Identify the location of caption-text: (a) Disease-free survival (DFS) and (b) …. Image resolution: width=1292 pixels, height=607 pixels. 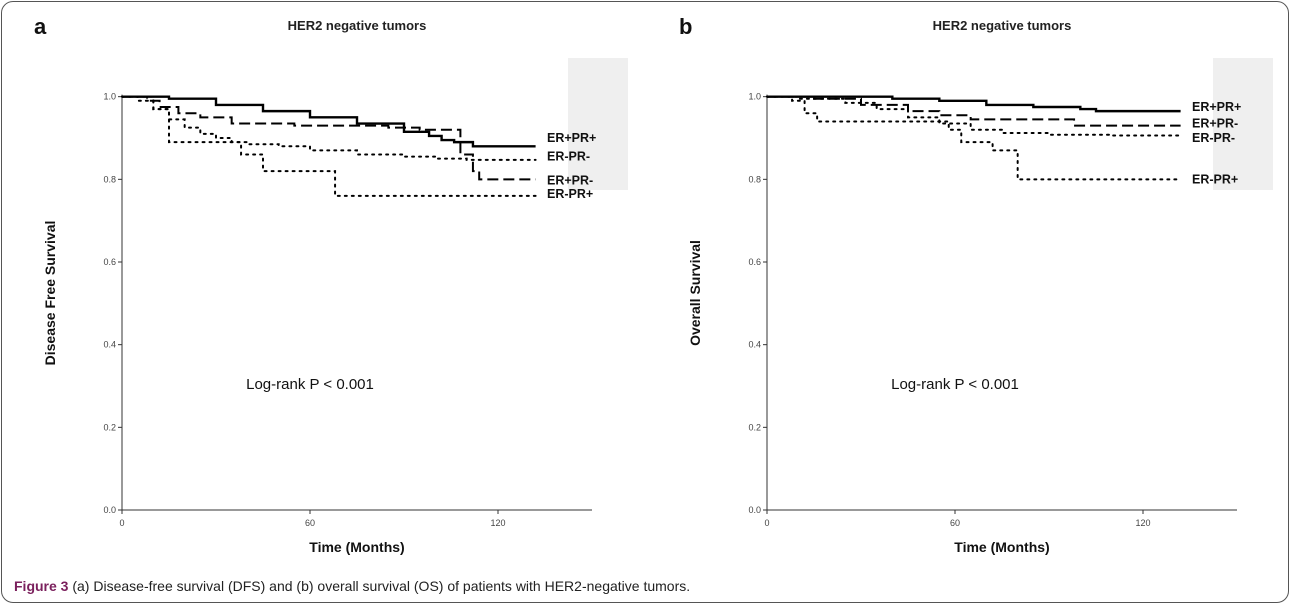
(379, 586).